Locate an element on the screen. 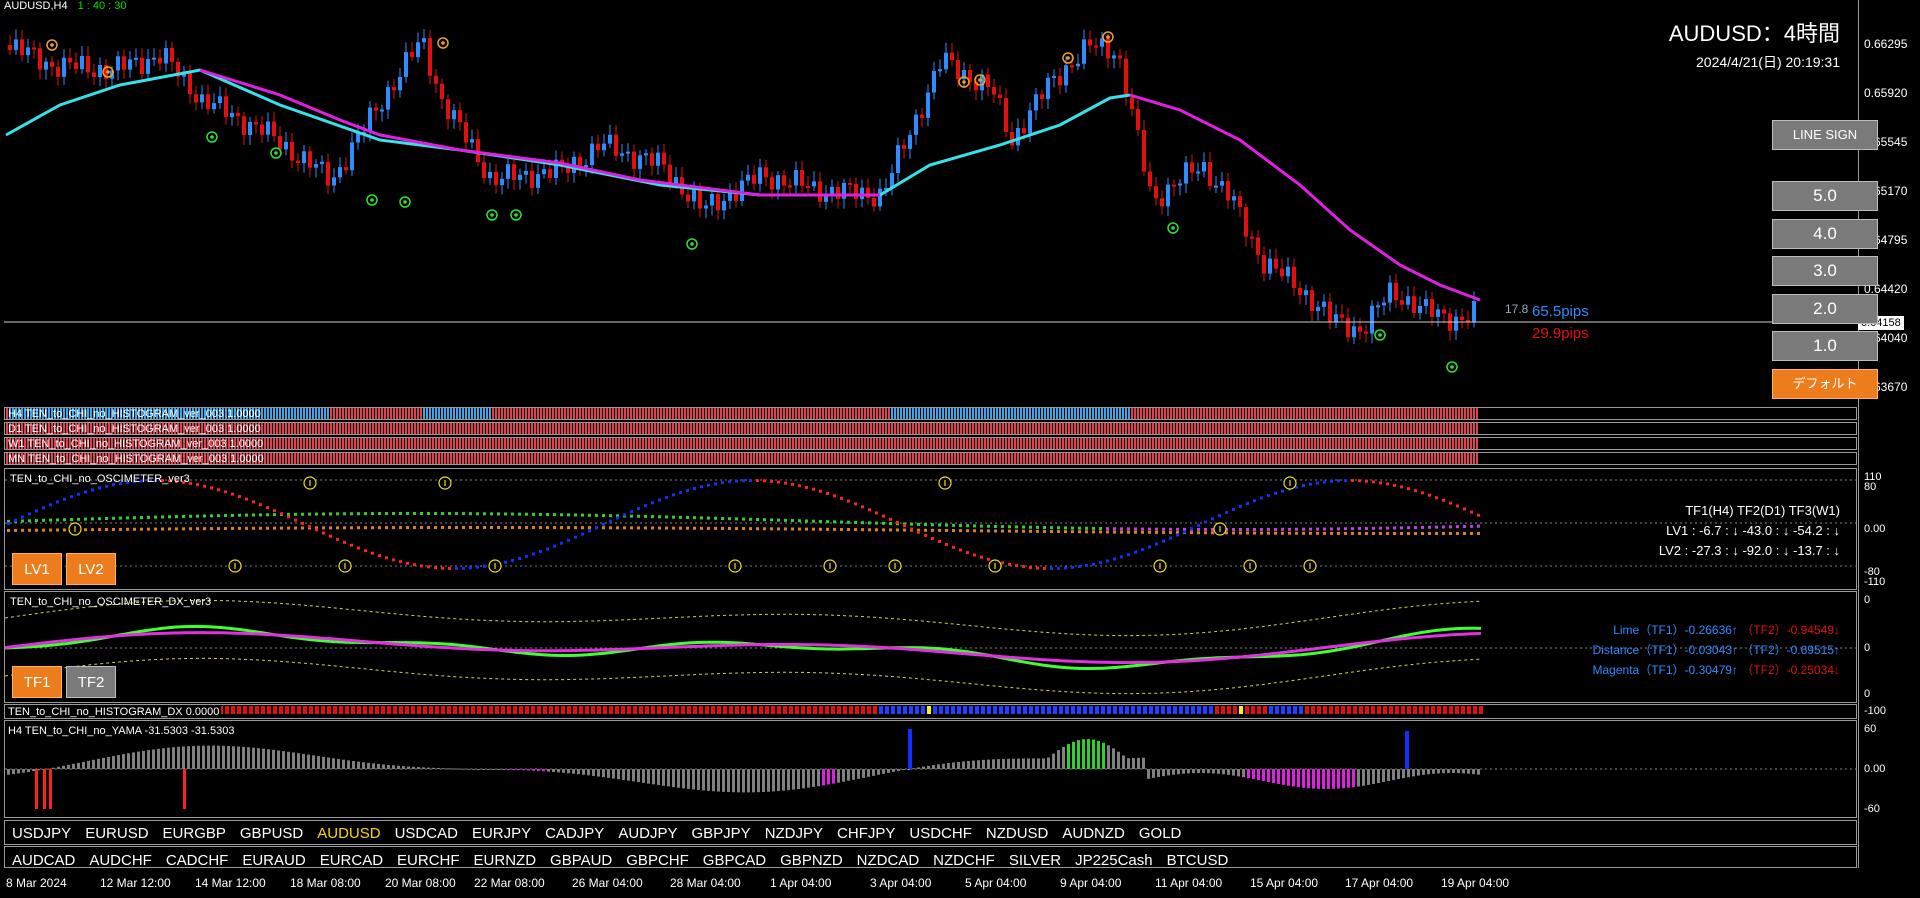  symbol-audchf: AUDCHF is located at coordinates (120, 860).